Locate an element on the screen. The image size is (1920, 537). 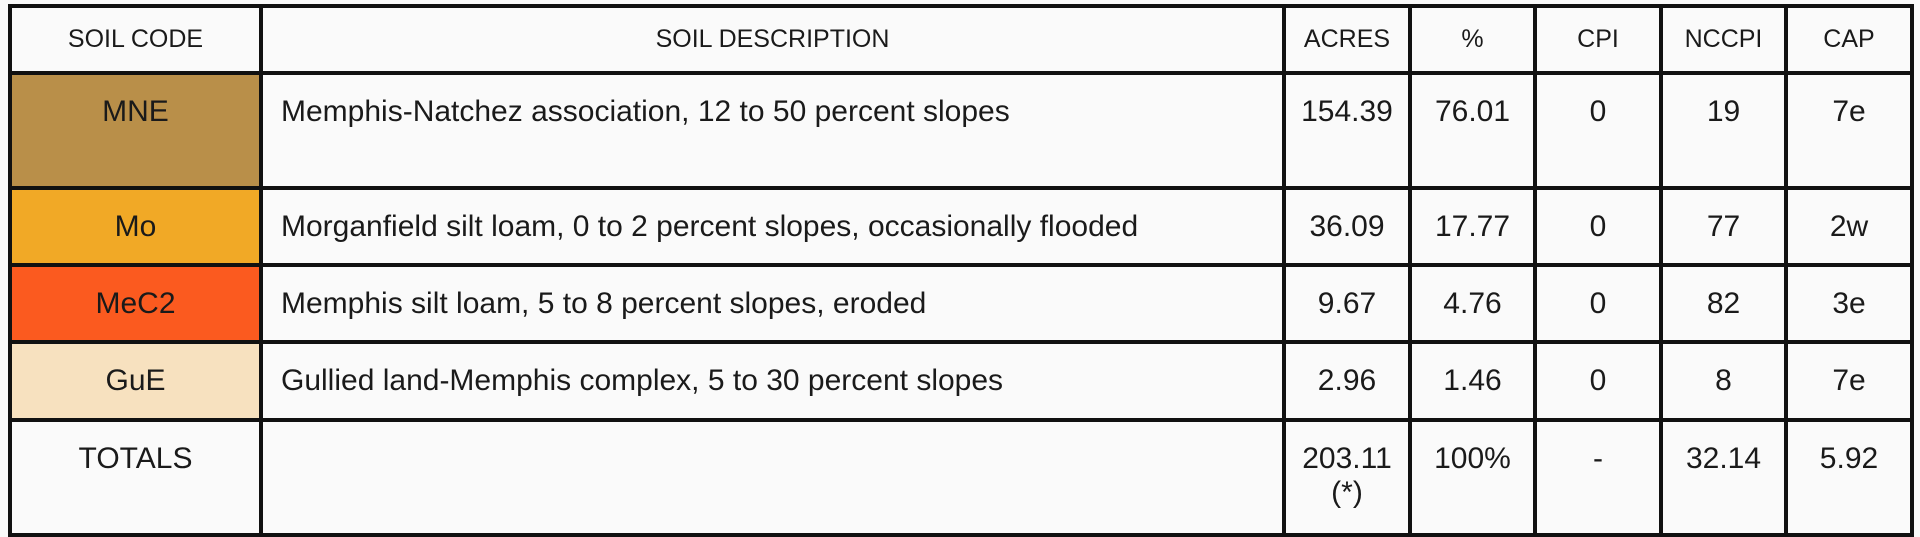
header-nccpi: NCCPI is located at coordinates (1723, 39).